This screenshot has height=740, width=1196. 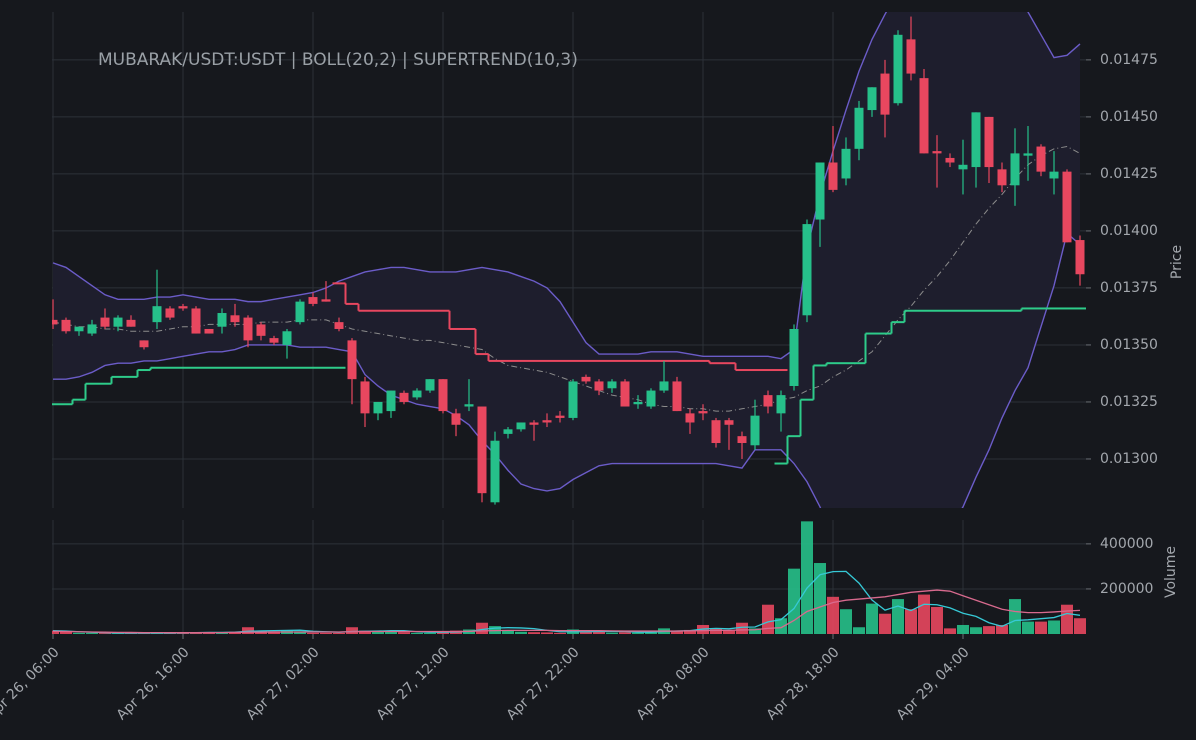 I want to click on y-tick-label: 400000, so click(x=1126, y=544).